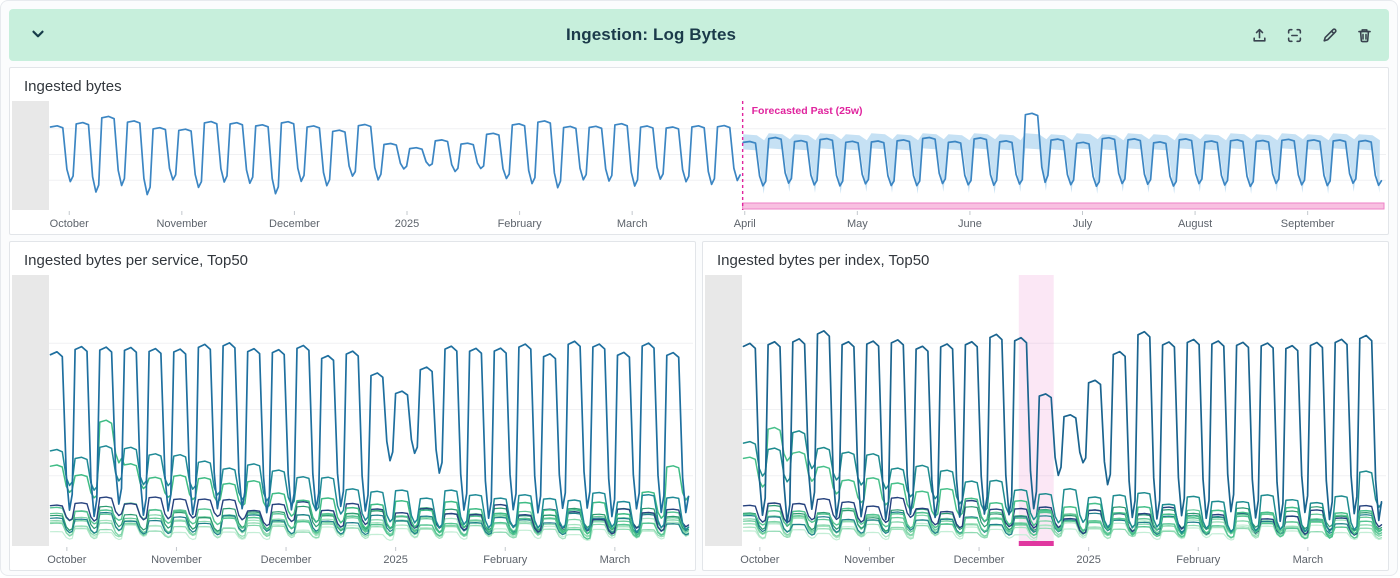 The width and height of the screenshot is (1400, 578). I want to click on highlight-band, so click(1036, 410).